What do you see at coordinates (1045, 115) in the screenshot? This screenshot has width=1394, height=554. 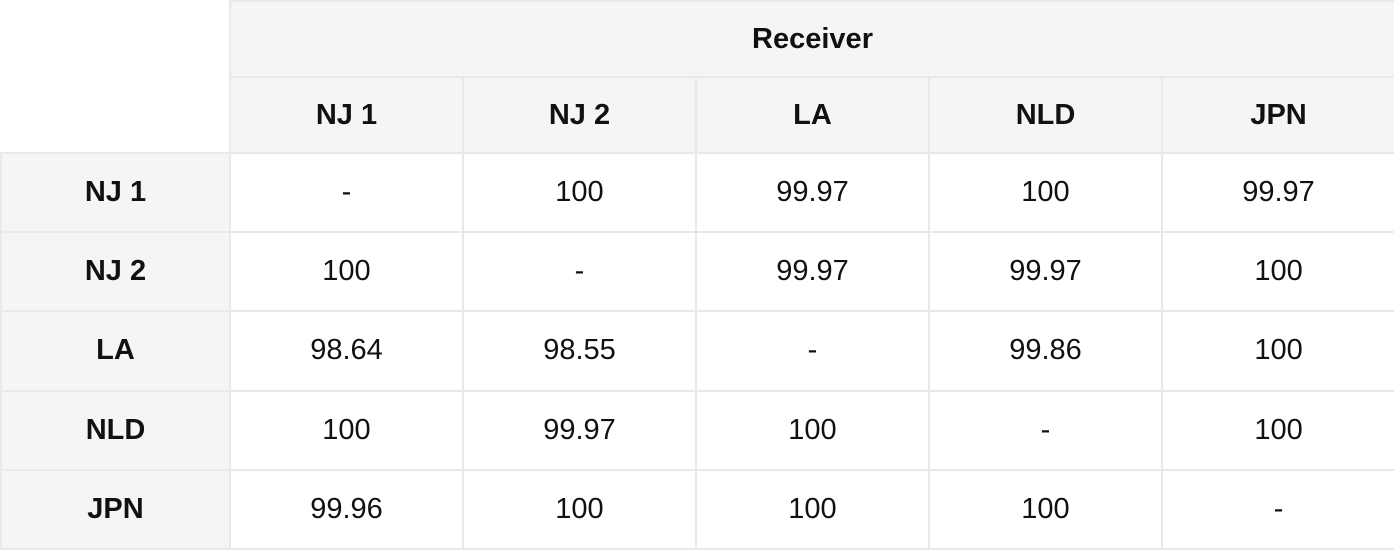 I see `column-header-nld: NLD` at bounding box center [1045, 115].